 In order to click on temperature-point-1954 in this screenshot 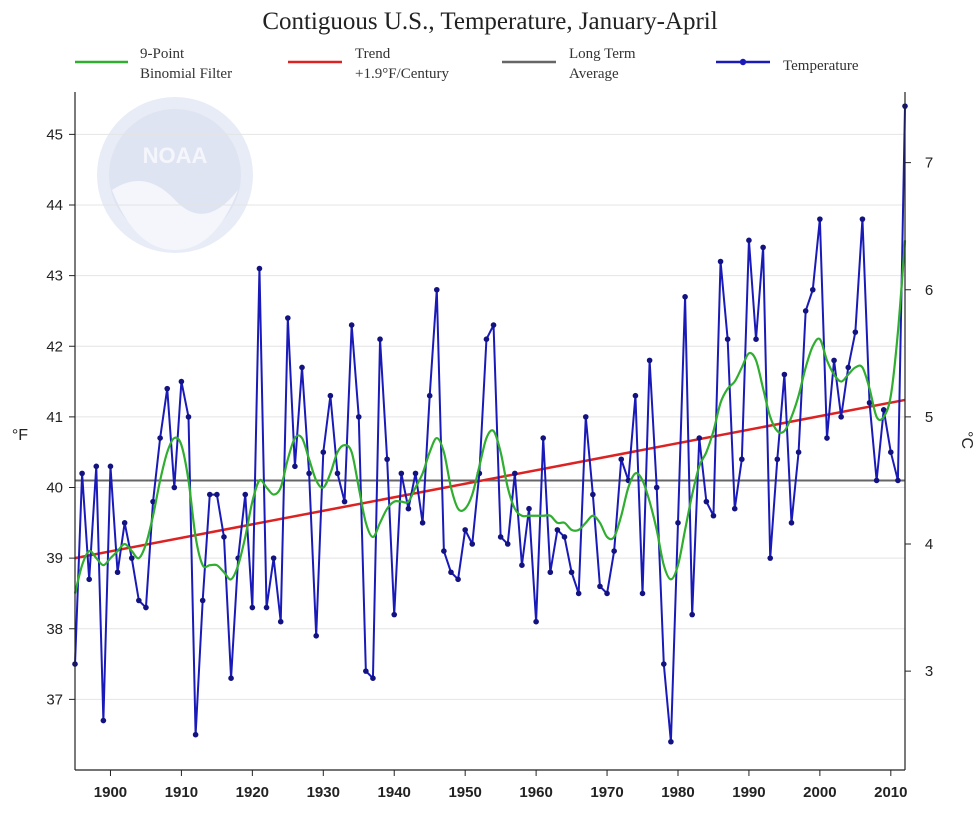, I will do `click(493, 325)`.